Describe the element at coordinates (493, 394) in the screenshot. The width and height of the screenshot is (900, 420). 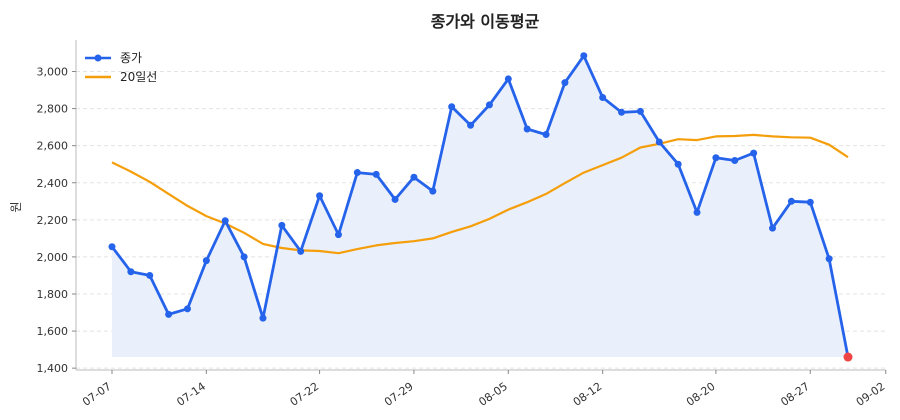
I see `x-tick-label: 08-05` at that location.